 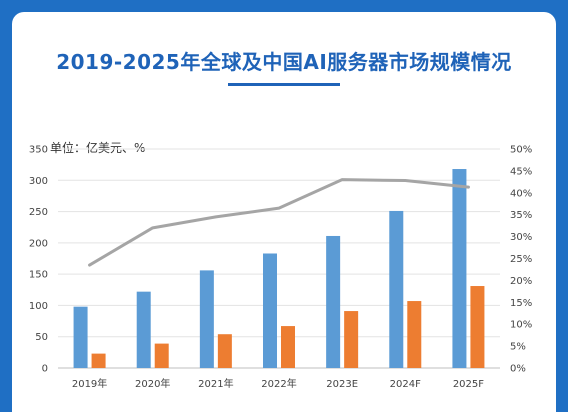 What do you see at coordinates (38, 212) in the screenshot?
I see `left-axis-tick-label: 250` at bounding box center [38, 212].